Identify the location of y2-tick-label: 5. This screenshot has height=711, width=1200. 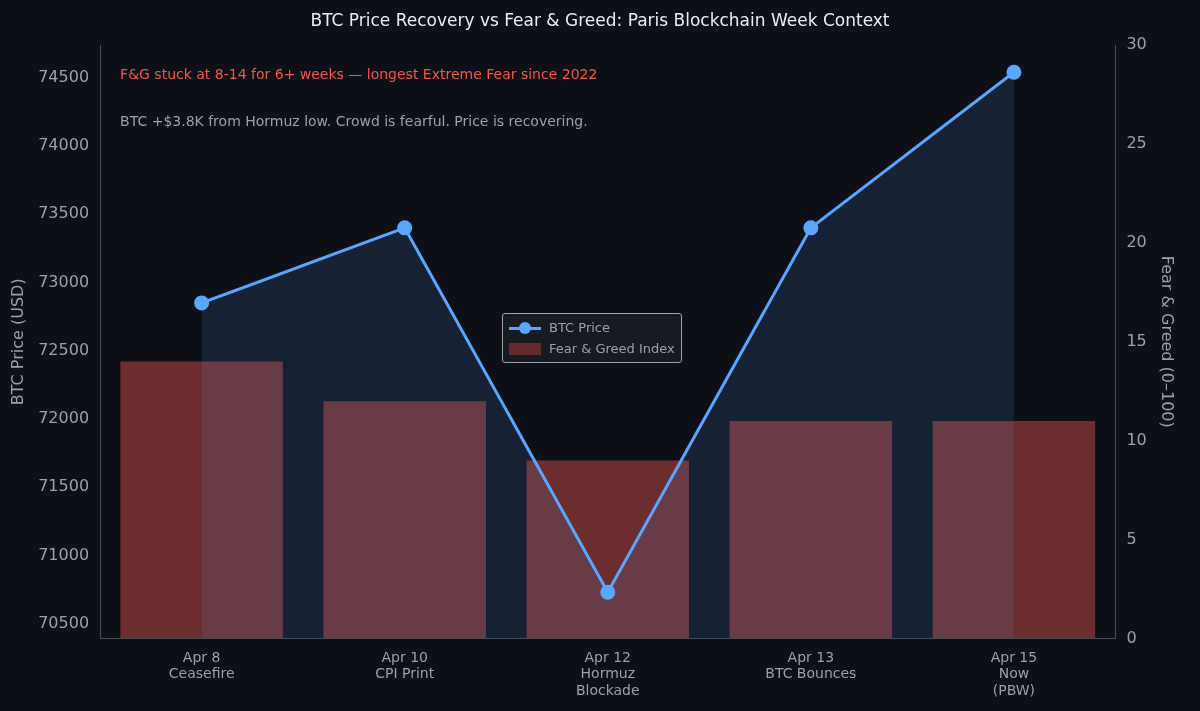
(1131, 538).